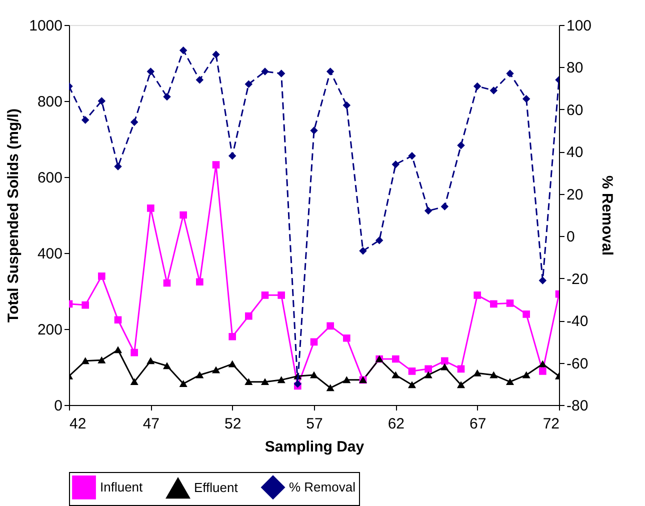  I want to click on x-tick-label: 47, so click(151, 424).